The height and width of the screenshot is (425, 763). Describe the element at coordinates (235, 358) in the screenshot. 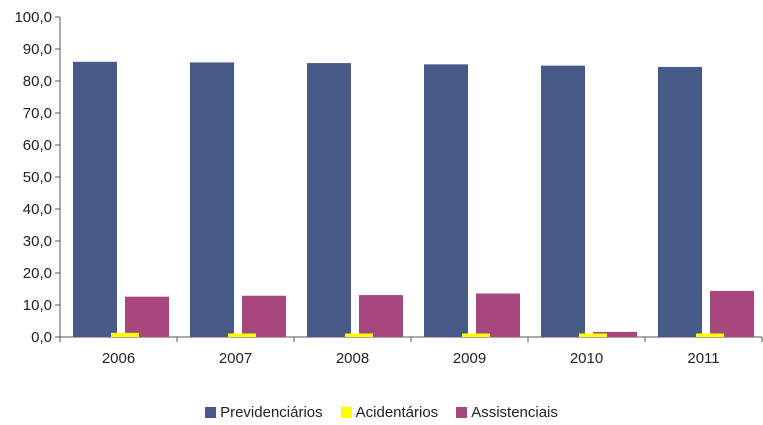

I see `x-tick-label: 2007` at that location.